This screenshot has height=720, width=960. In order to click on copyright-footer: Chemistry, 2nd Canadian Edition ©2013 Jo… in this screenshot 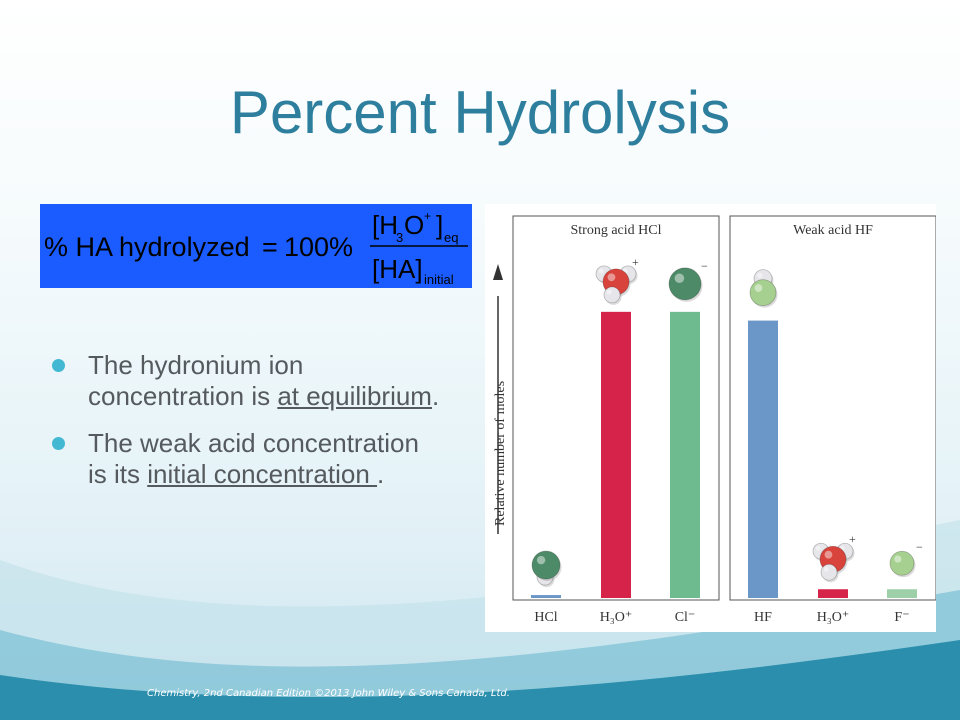, I will do `click(328, 693)`.